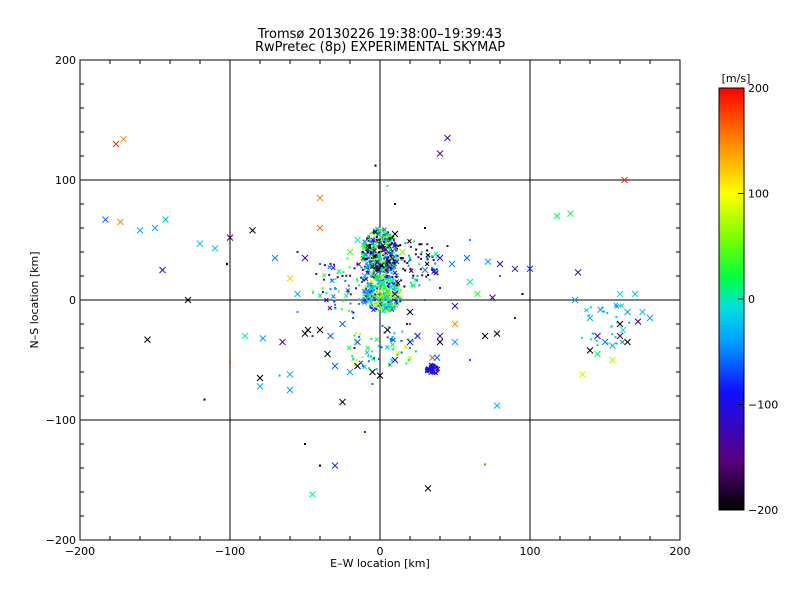 This screenshot has height=600, width=800. Describe the element at coordinates (230, 551) in the screenshot. I see `x-tick-label: −100` at that location.